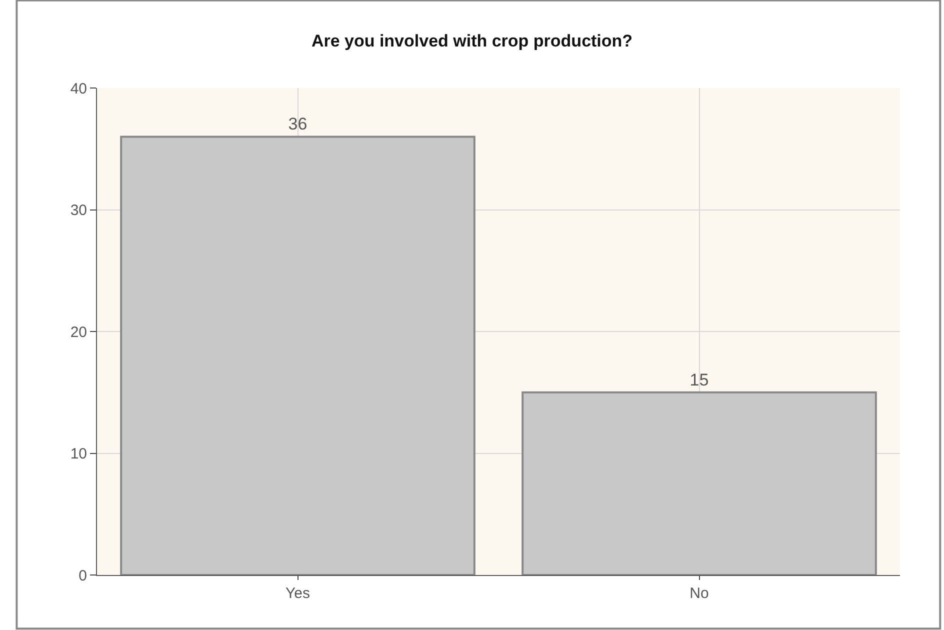 Image resolution: width=944 pixels, height=630 pixels. I want to click on y-tick-label: 10, so click(78, 454).